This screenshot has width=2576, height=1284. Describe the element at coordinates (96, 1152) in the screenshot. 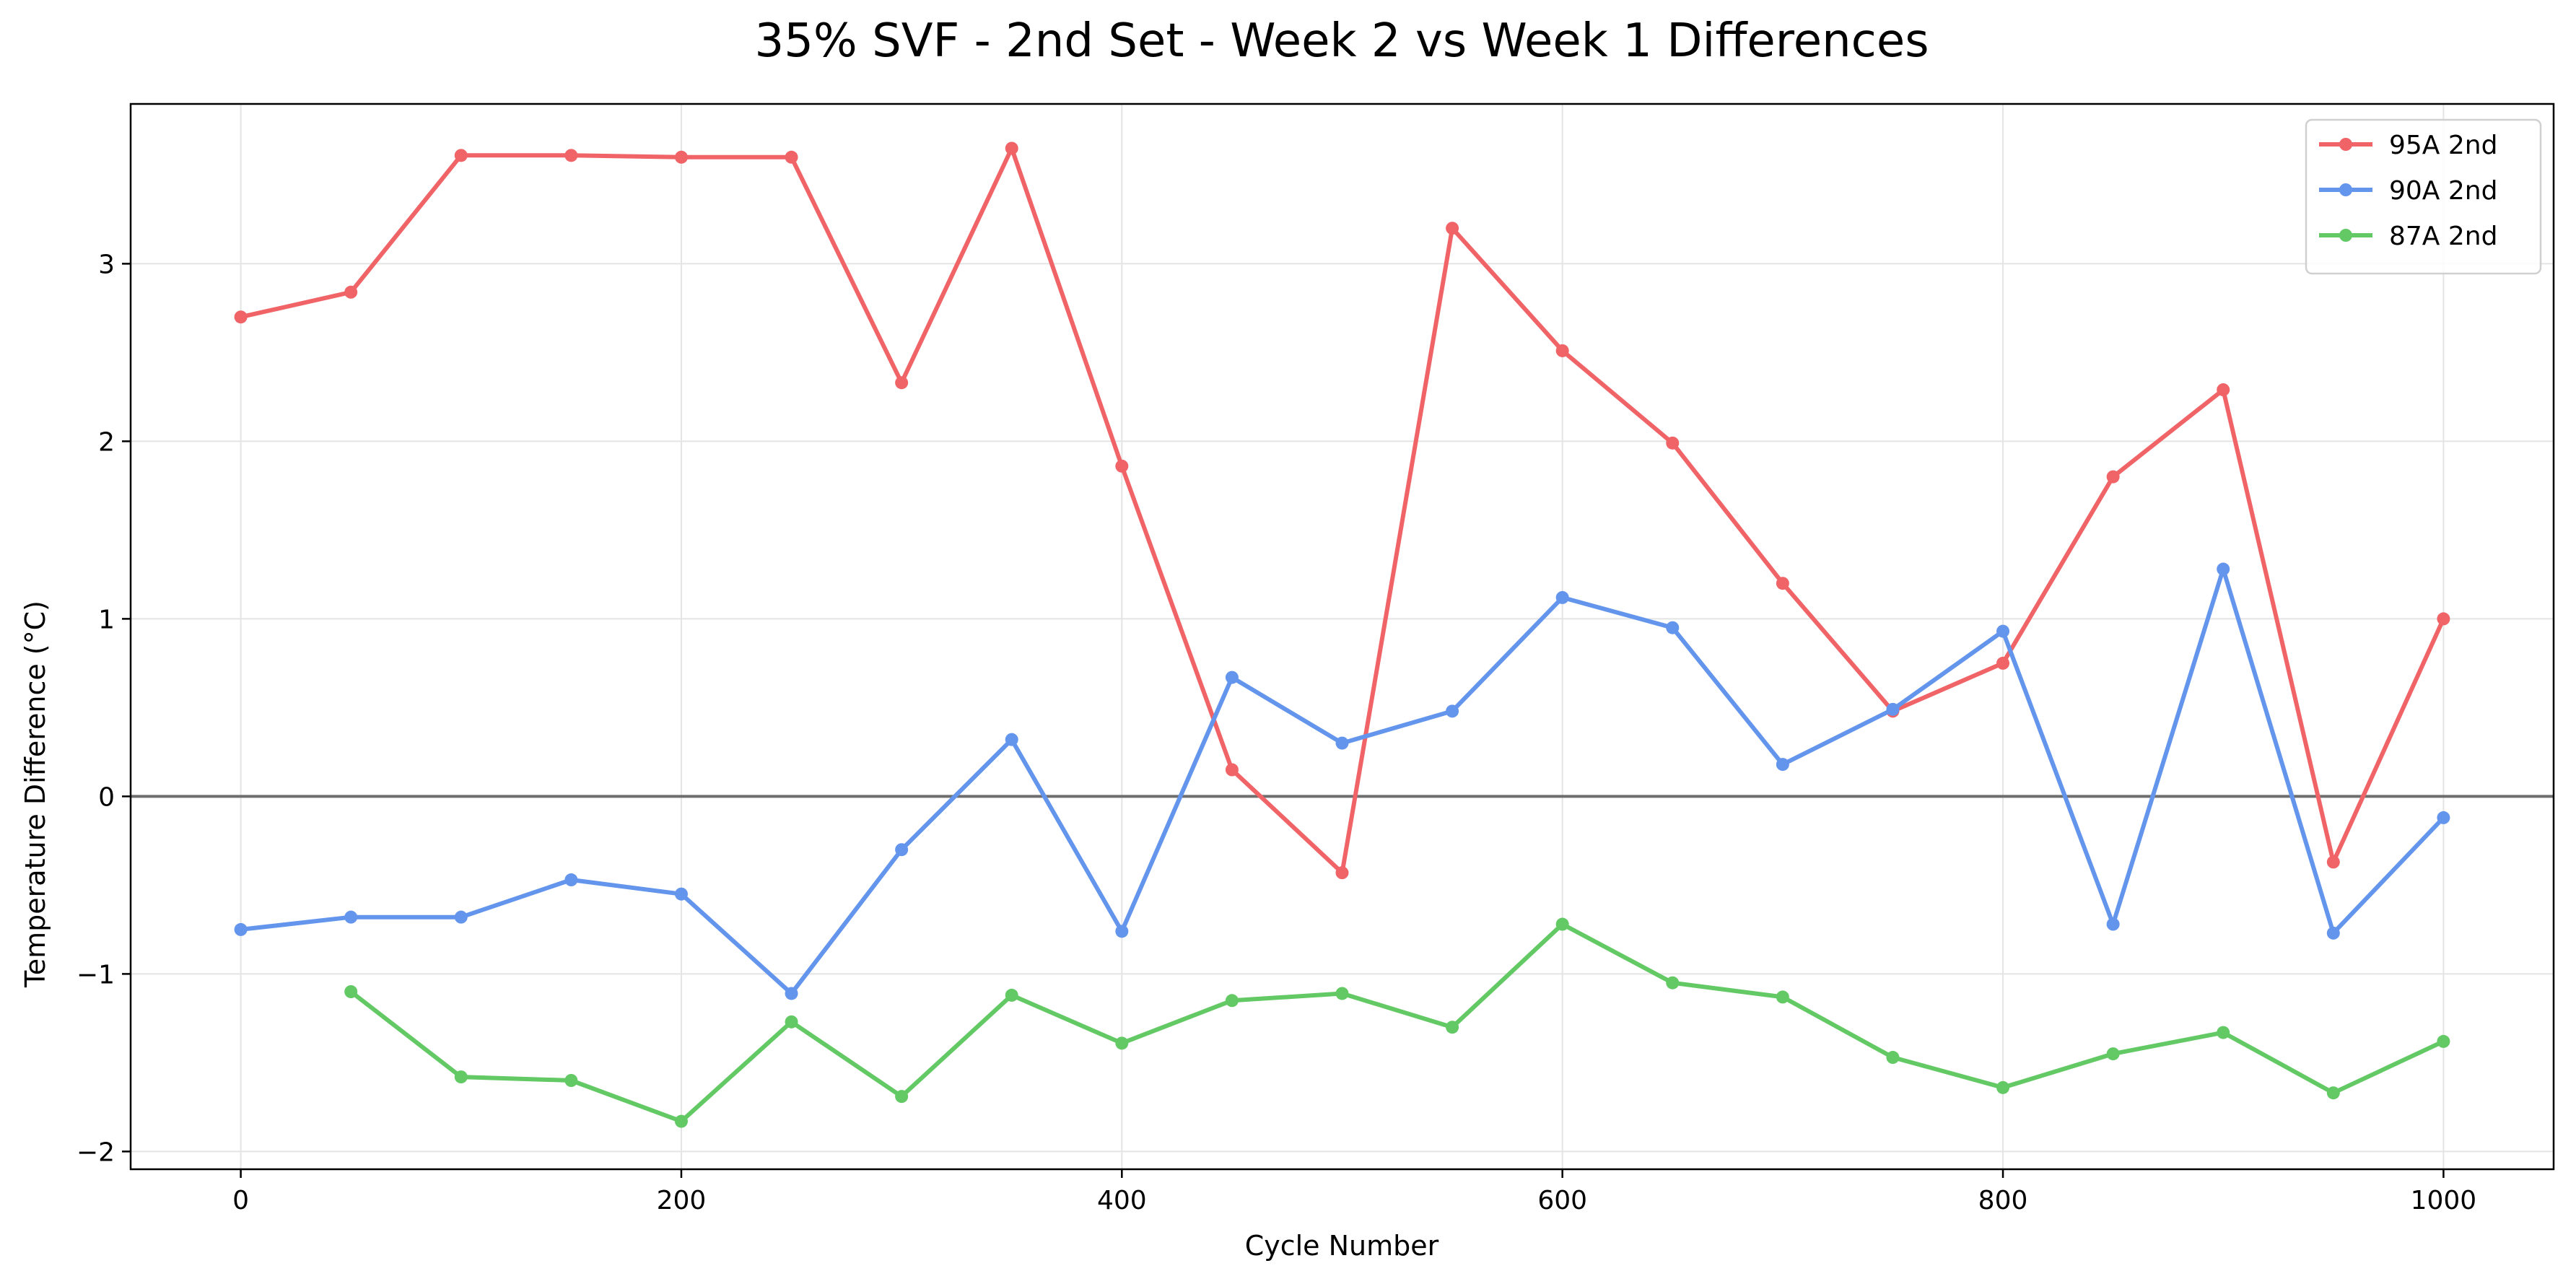

I see `y-tick-label: −2` at that location.